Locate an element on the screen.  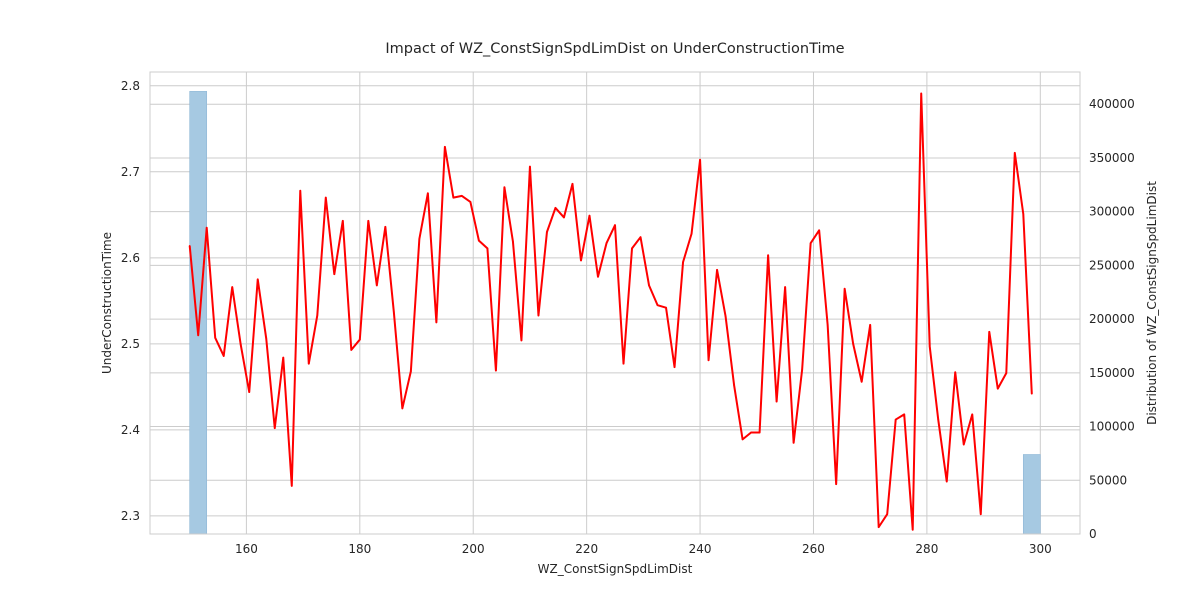
y2-tick-label: 200000 is located at coordinates (1112, 319).